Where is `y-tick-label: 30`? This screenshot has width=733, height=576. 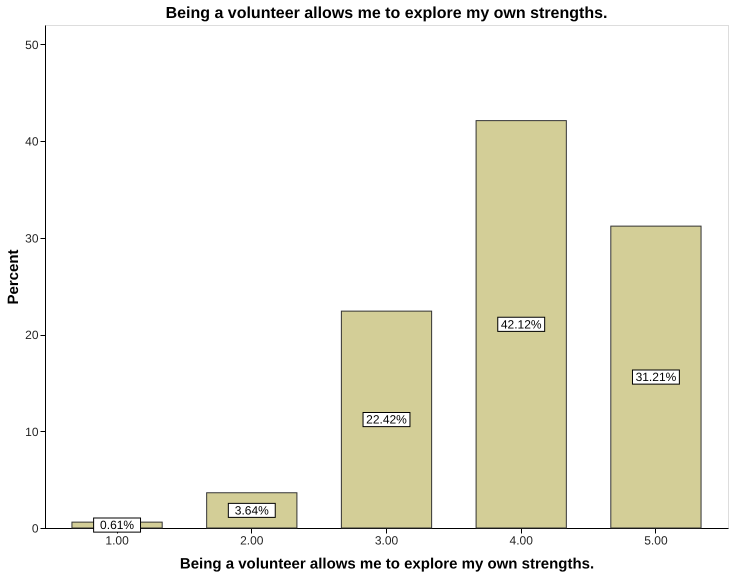
y-tick-label: 30 is located at coordinates (32, 238).